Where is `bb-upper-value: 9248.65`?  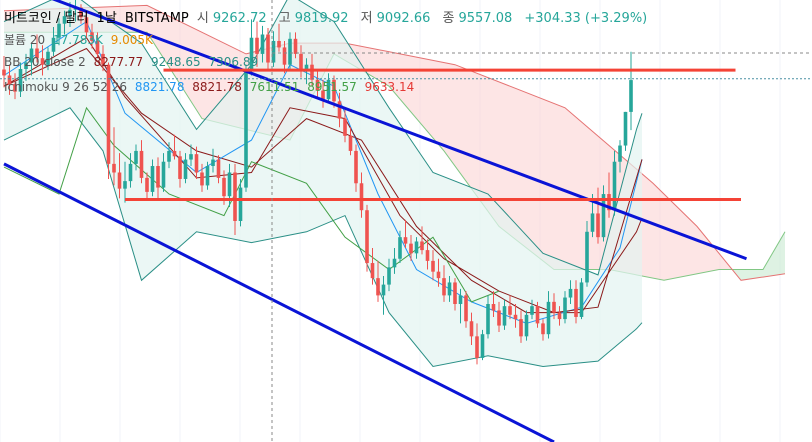
bb-upper-value: 9248.65 is located at coordinates (176, 62).